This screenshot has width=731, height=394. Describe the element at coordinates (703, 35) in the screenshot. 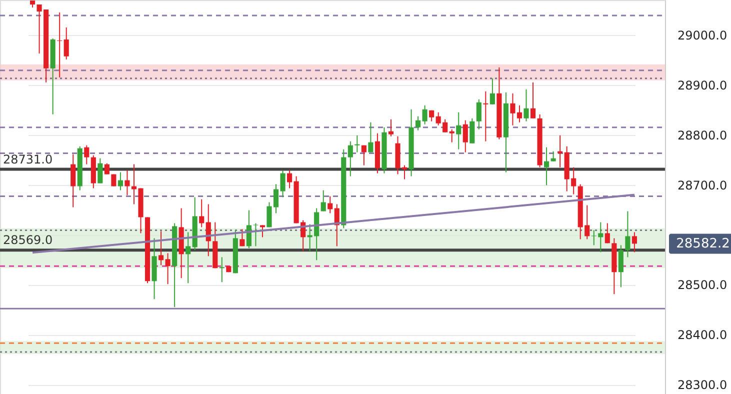

I see `y-tick-label: 29000.0` at that location.